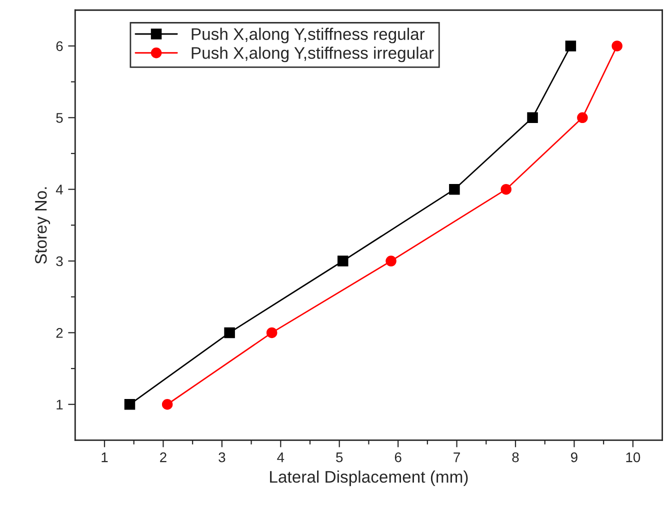 This screenshot has height=506, width=671. Describe the element at coordinates (313, 54) in the screenshot. I see `legend-label: Push X,along Y,stiffness irregular` at that location.